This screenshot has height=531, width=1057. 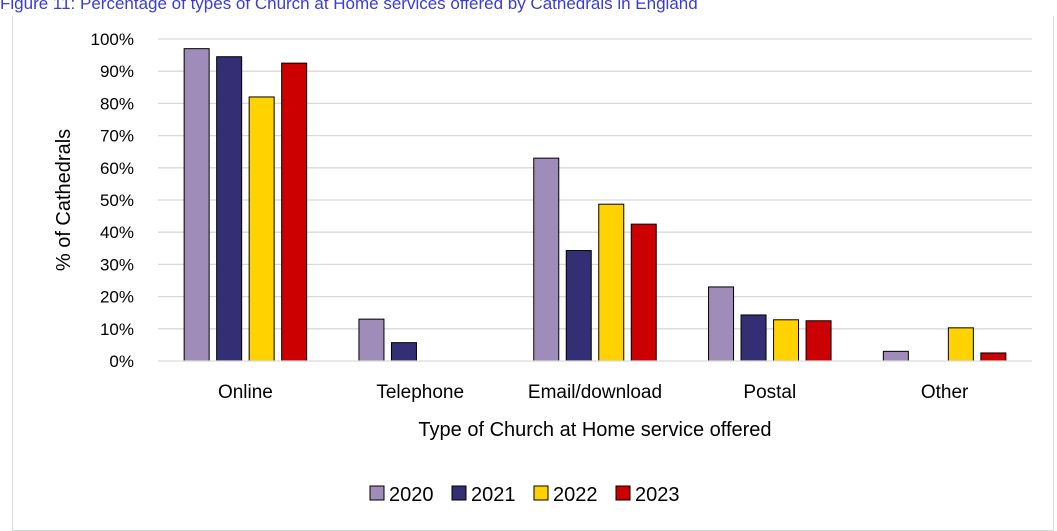 What do you see at coordinates (117, 232) in the screenshot?
I see `y-tick-label: 40%` at bounding box center [117, 232].